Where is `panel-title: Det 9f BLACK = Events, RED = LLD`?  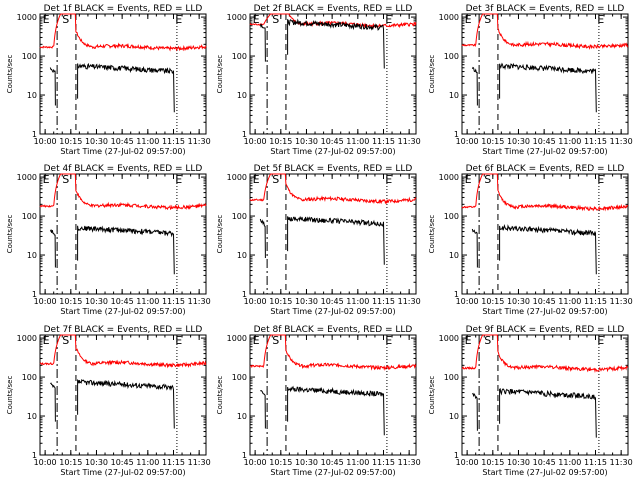
panel-title: Det 9f BLACK = Events, RED = LLD is located at coordinates (545, 330).